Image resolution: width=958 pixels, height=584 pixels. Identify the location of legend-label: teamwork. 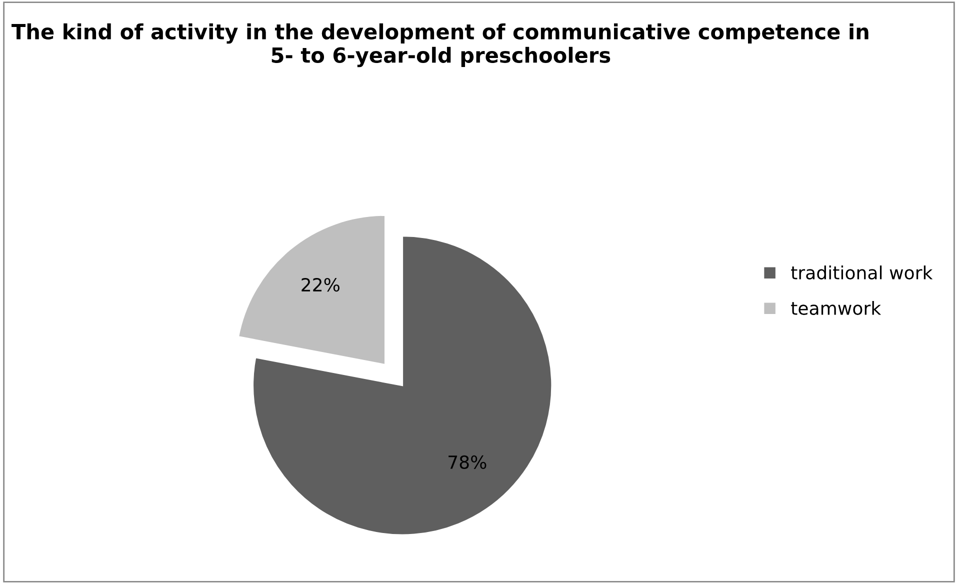
(836, 308).